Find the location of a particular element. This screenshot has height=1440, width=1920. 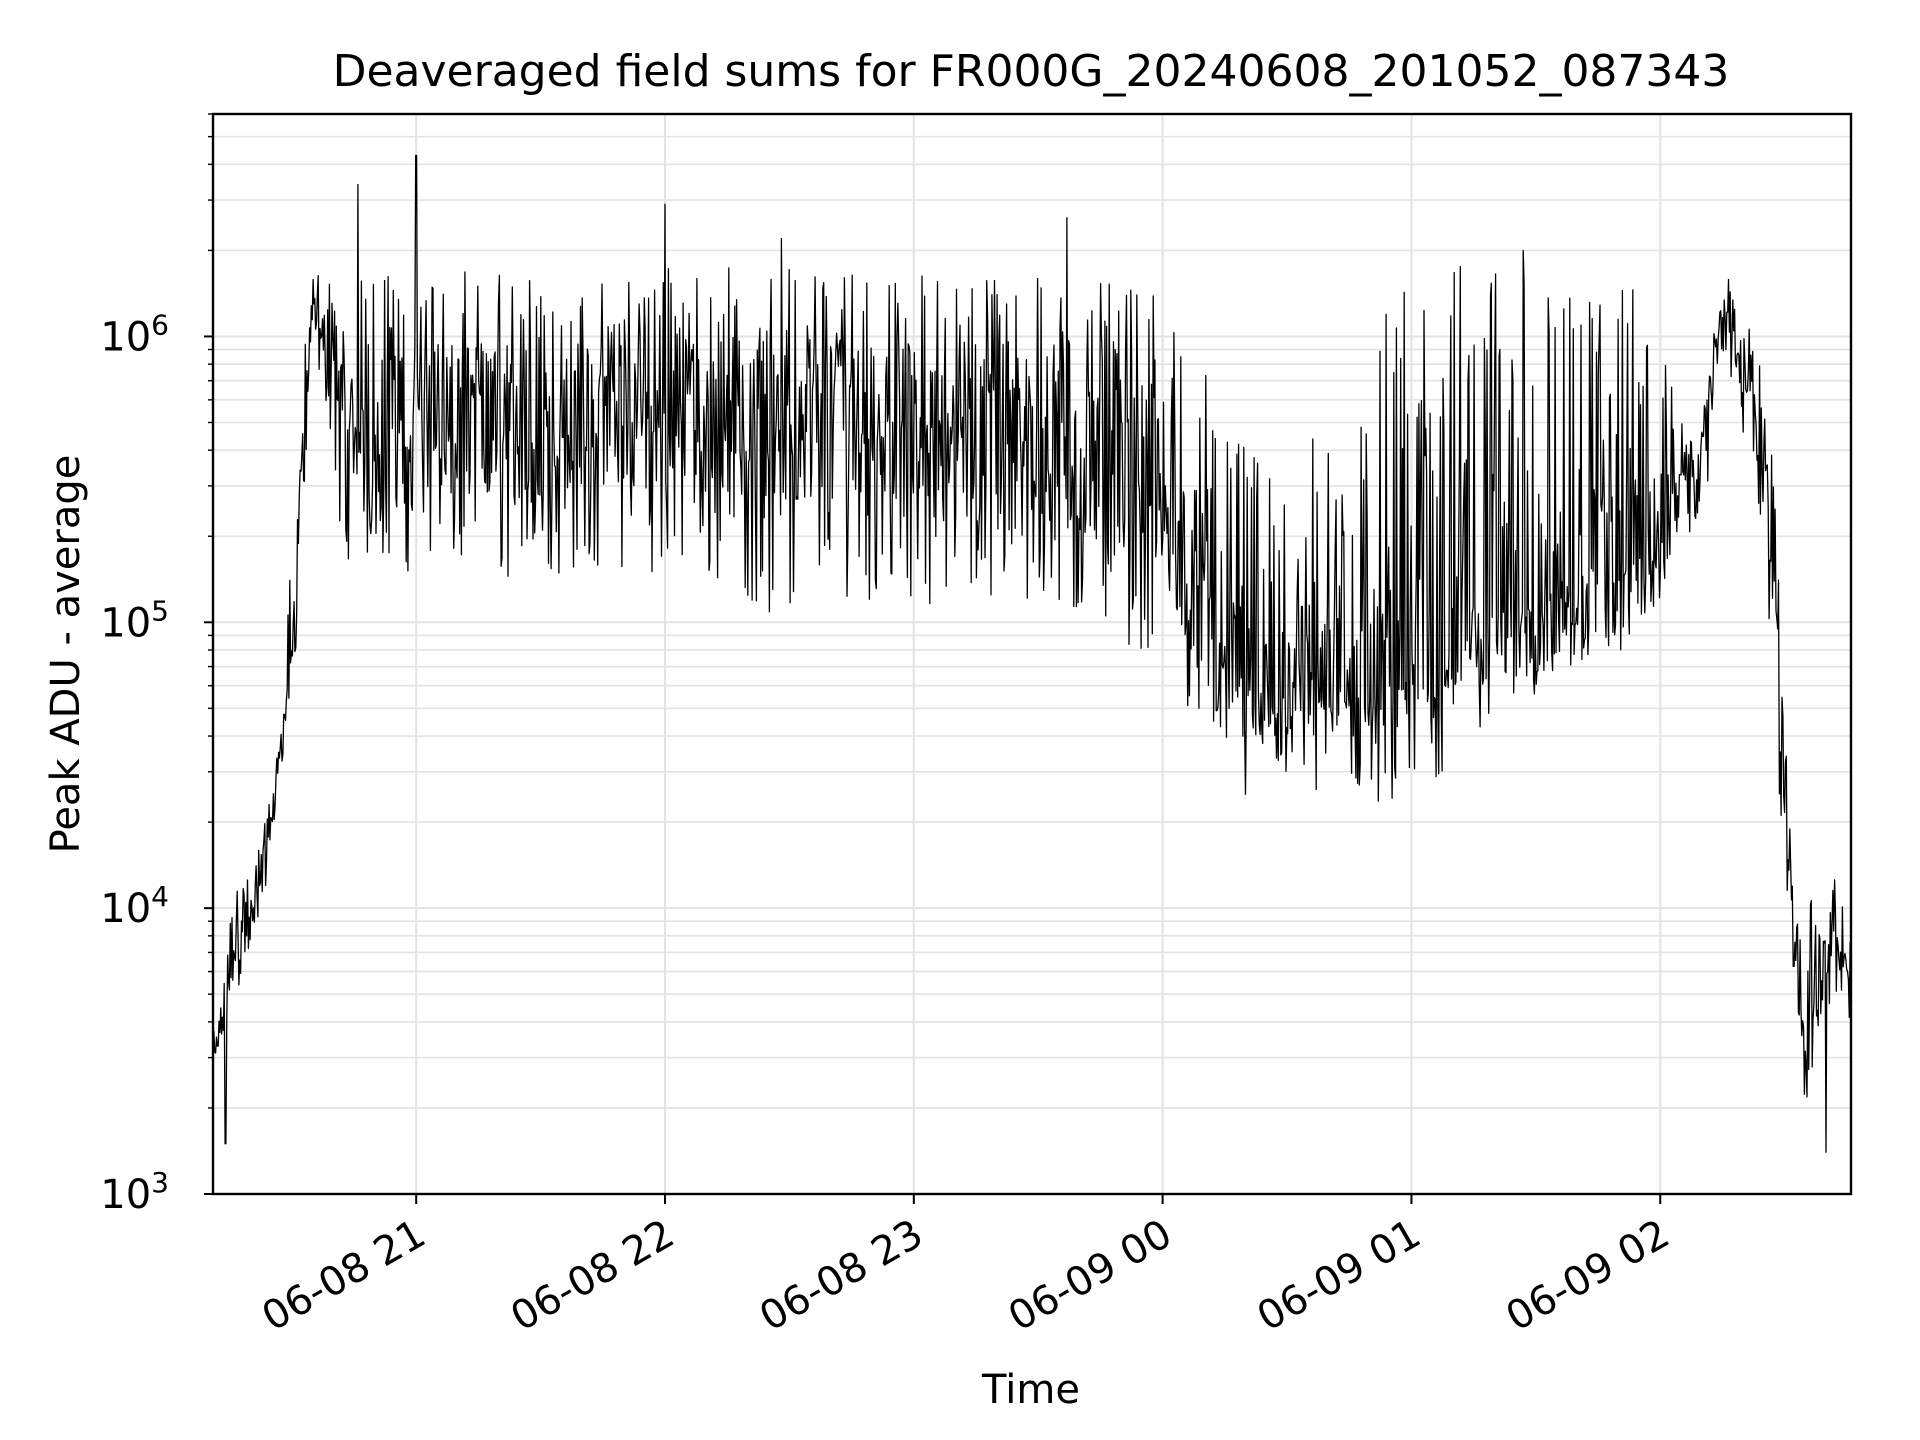

x-axis-label: Time is located at coordinates (1030, 1390).